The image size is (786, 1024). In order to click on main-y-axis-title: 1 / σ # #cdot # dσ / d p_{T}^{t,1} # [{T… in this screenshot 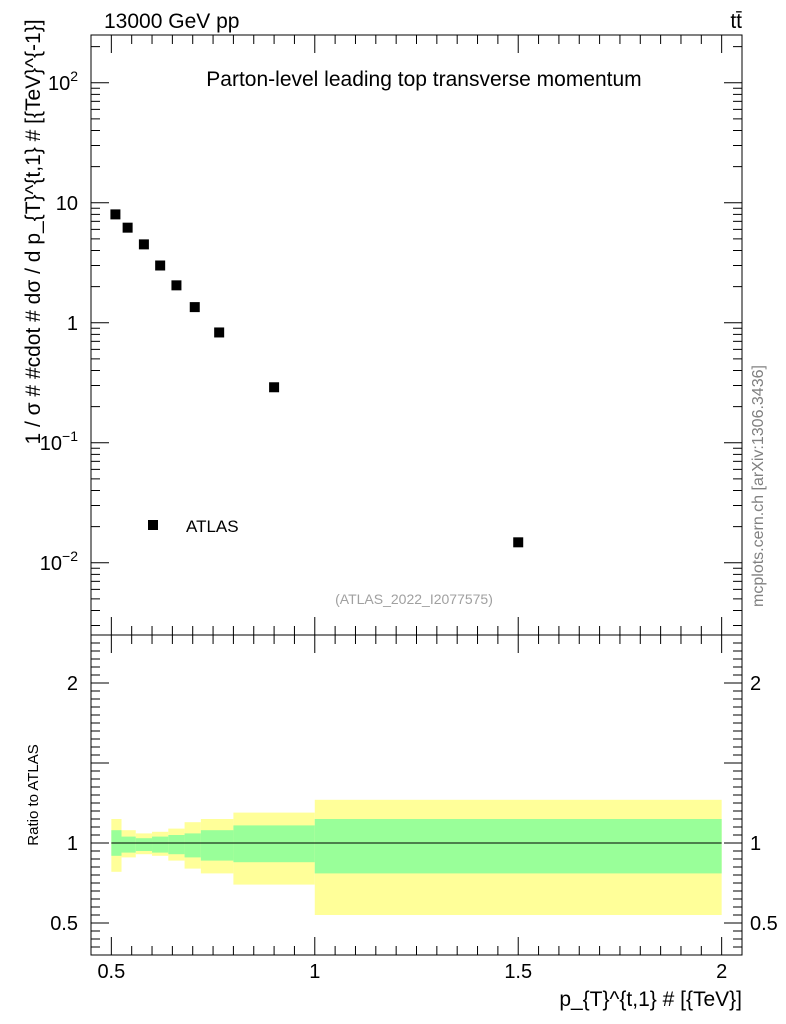, I will do `click(33, 231)`.